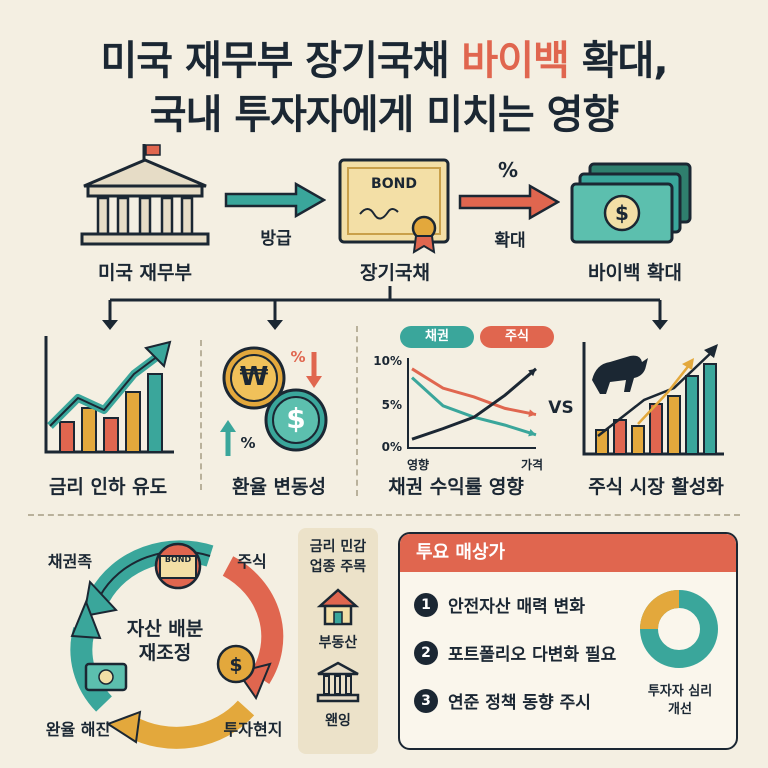 The height and width of the screenshot is (768, 768). What do you see at coordinates (254, 377) in the screenshot?
I see `won-sign: ₩` at bounding box center [254, 377].